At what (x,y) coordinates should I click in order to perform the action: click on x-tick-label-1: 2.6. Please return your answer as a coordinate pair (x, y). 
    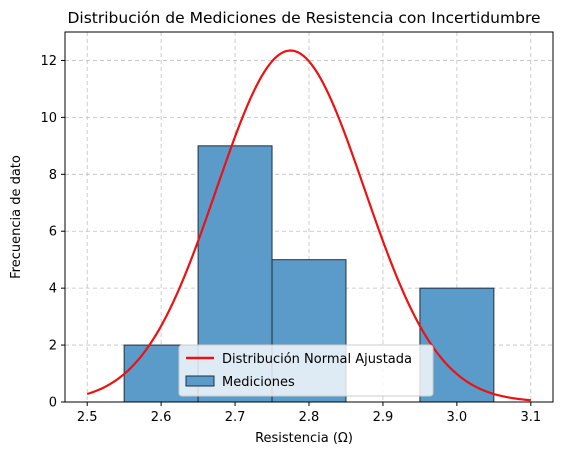
    Looking at the image, I should click on (161, 417).